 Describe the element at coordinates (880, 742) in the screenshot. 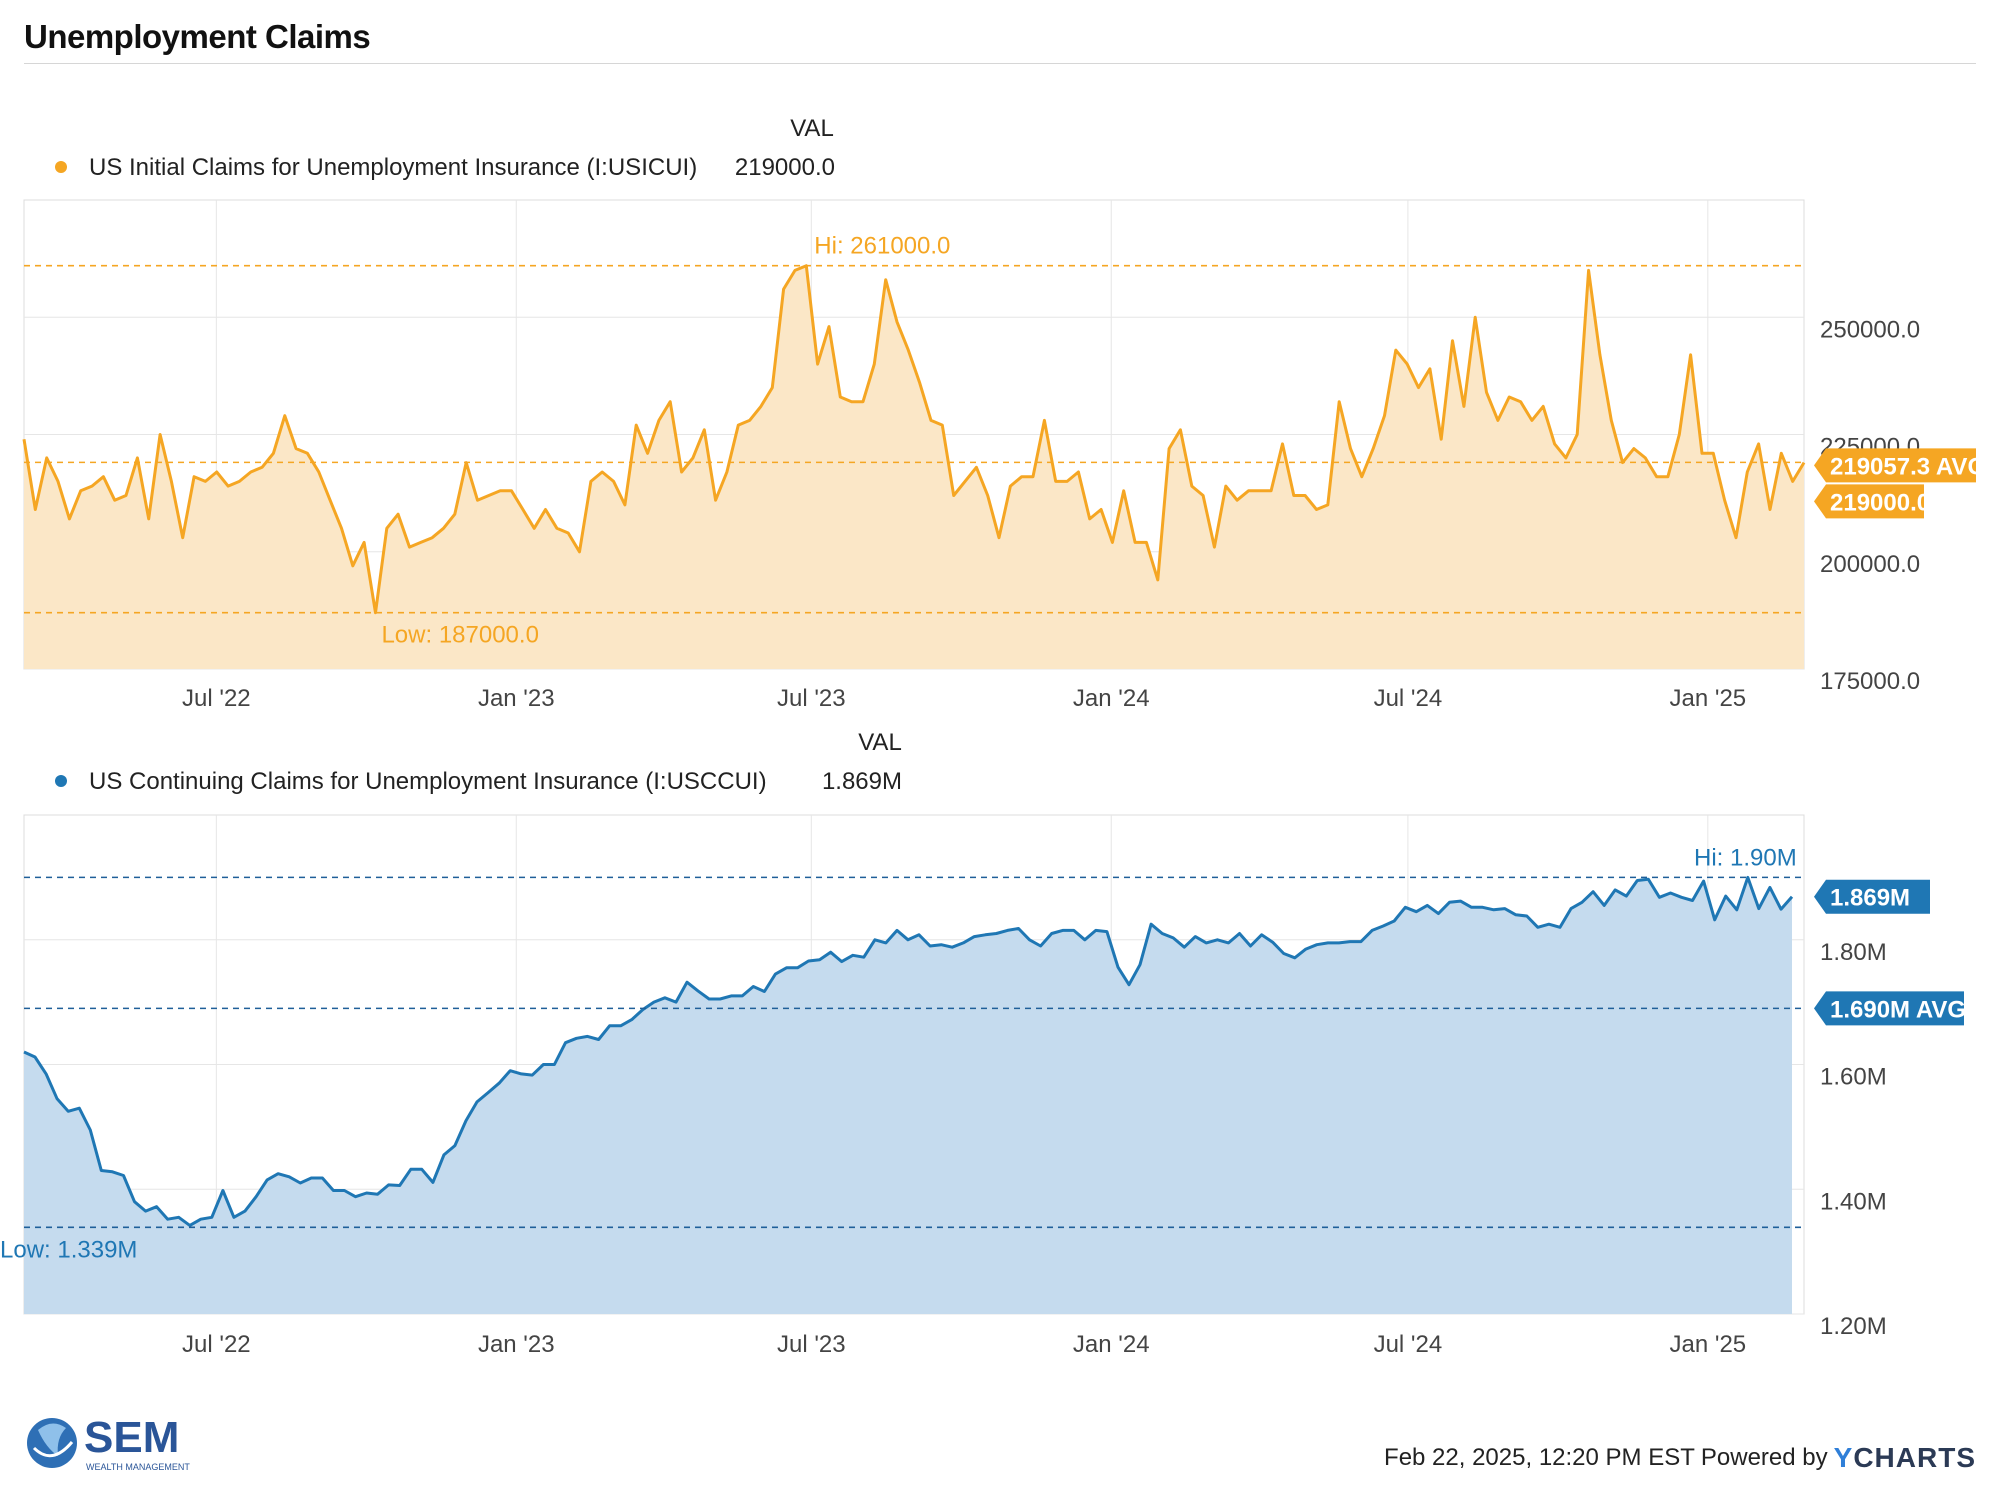

I see `continuing-claims-legend-header: VAL` at that location.